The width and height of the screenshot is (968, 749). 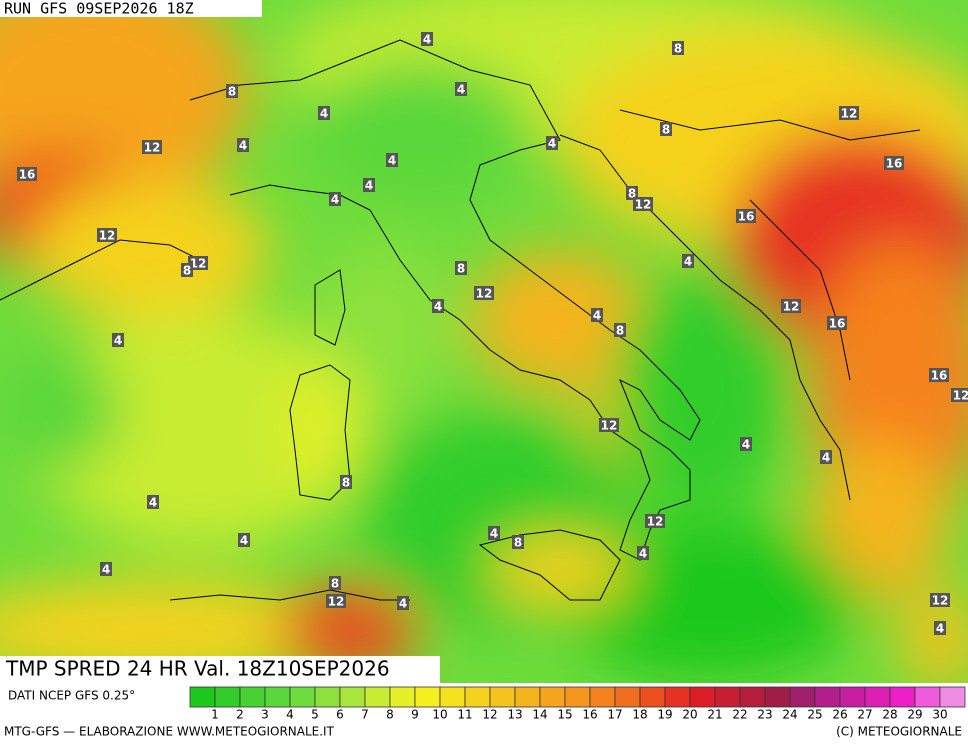 What do you see at coordinates (864, 715) in the screenshot?
I see `legend-label: 27` at bounding box center [864, 715].